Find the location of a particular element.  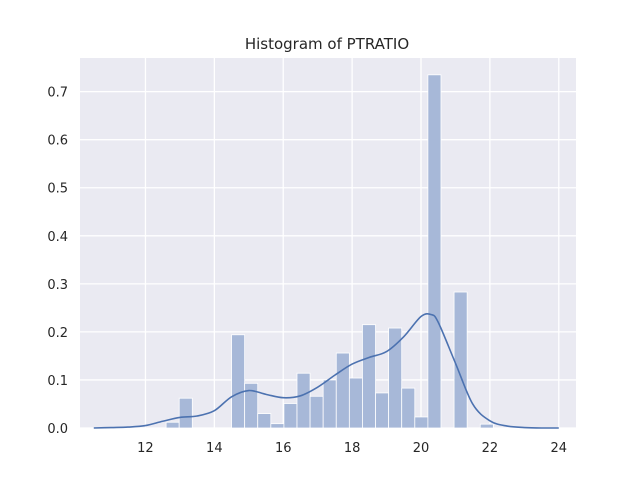

x-tick-label: 14 is located at coordinates (214, 448).